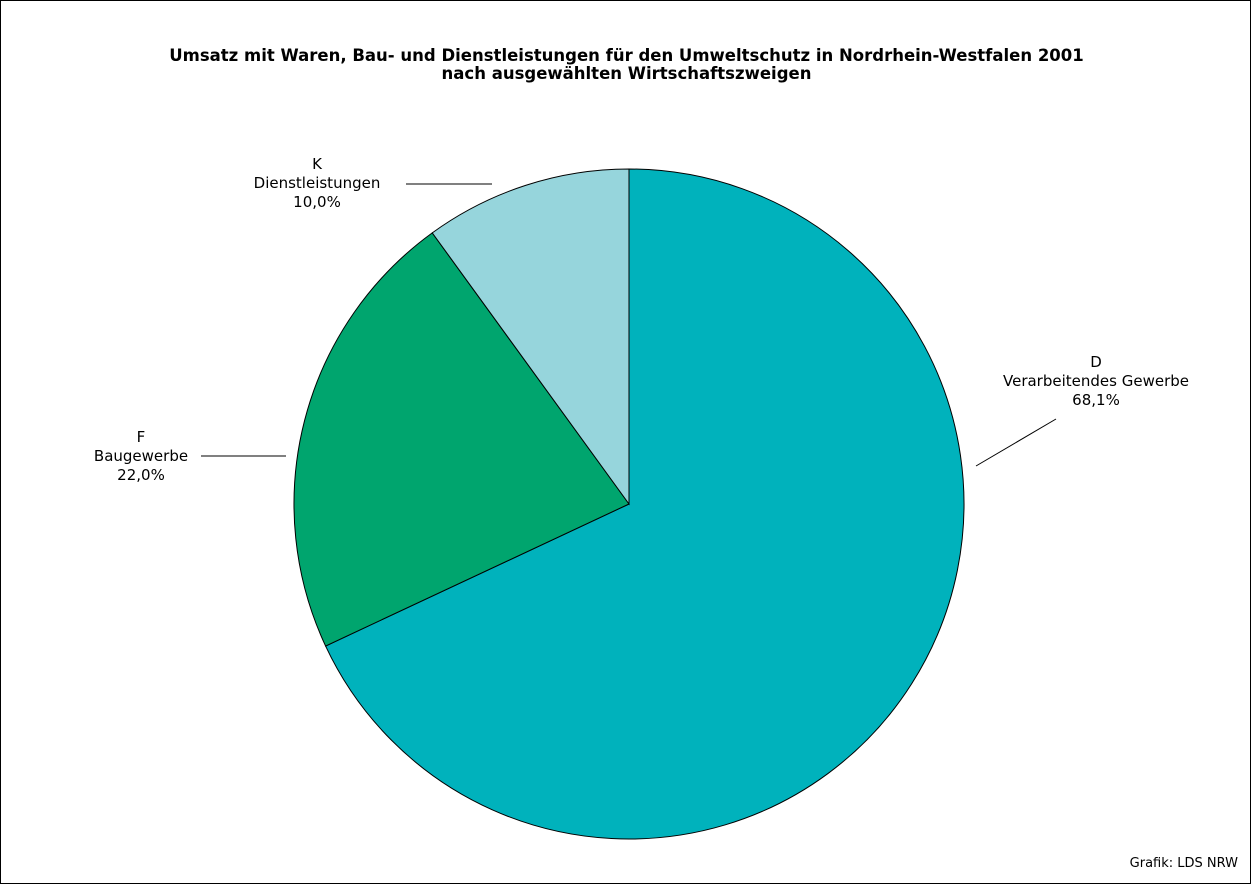 The width and height of the screenshot is (1251, 885). I want to click on slice-name: Baugewerbe, so click(141, 456).